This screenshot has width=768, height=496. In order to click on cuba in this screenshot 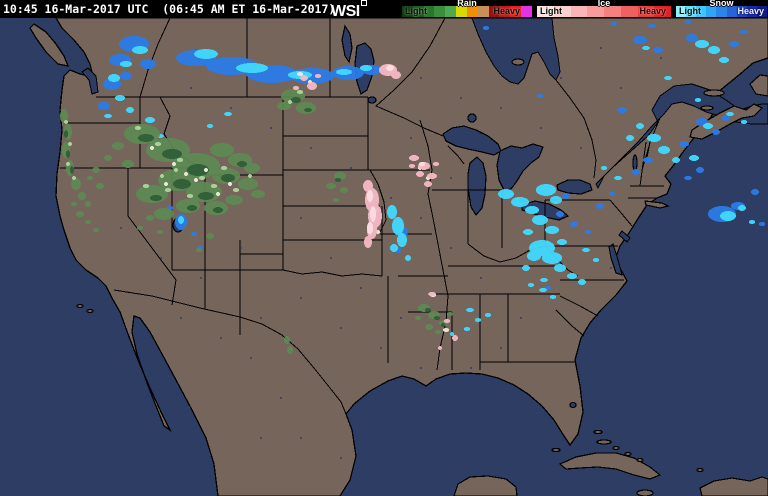, I will do `click(610, 466)`.